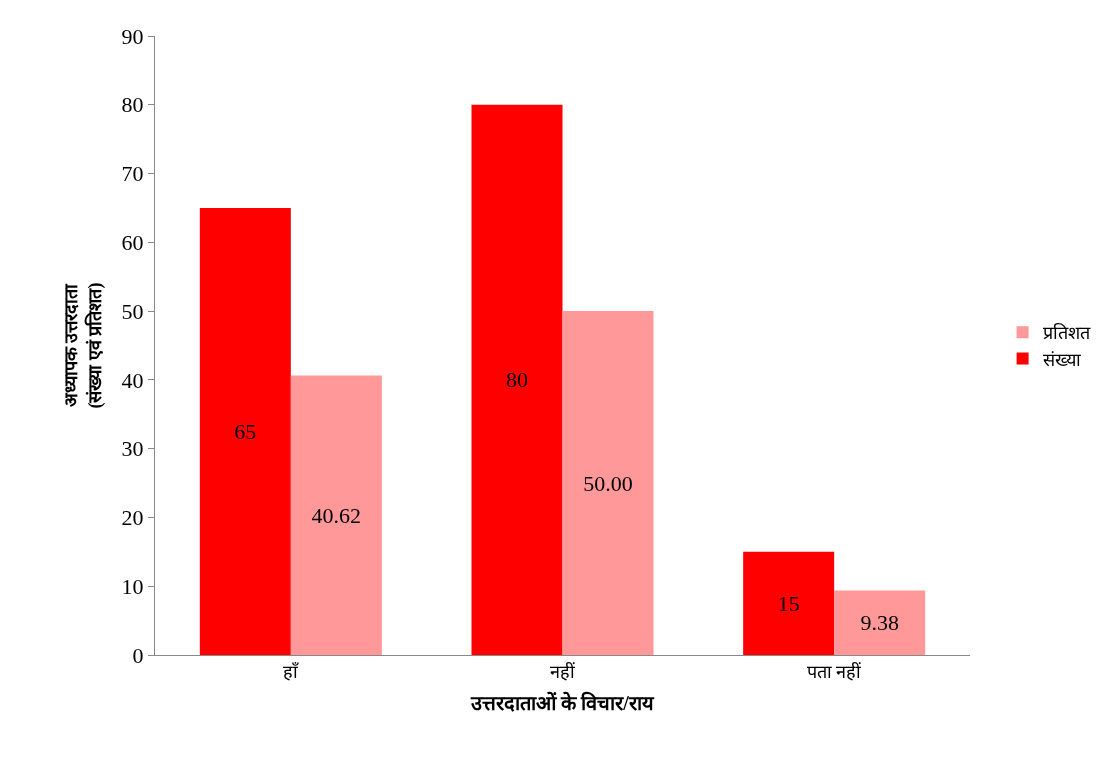 This screenshot has width=1114, height=764. What do you see at coordinates (83, 345) in the screenshot?
I see `y-axis-title: अध्यापक उत्तरदाता (संख्या एवं प्रतिशत)` at bounding box center [83, 345].